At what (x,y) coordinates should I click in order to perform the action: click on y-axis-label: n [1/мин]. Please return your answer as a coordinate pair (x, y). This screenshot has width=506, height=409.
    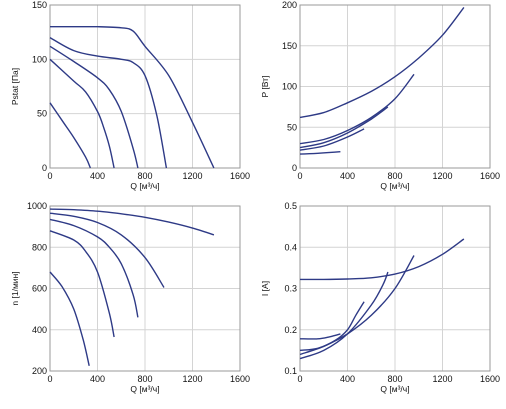
    Looking at the image, I should click on (15, 288).